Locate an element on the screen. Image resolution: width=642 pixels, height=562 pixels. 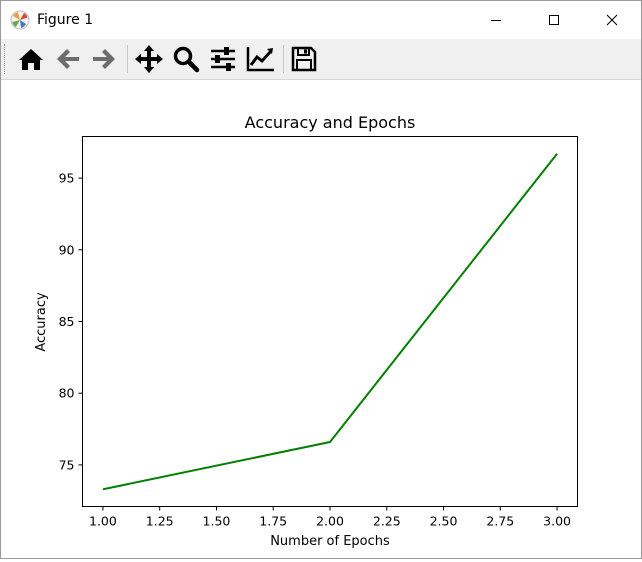
minimize-icon is located at coordinates (496, 20).